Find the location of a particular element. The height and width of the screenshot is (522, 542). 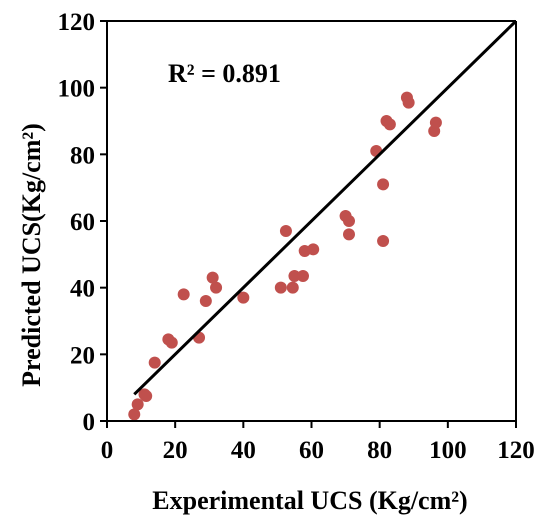

y-tick-label: 20 is located at coordinates (82, 355).